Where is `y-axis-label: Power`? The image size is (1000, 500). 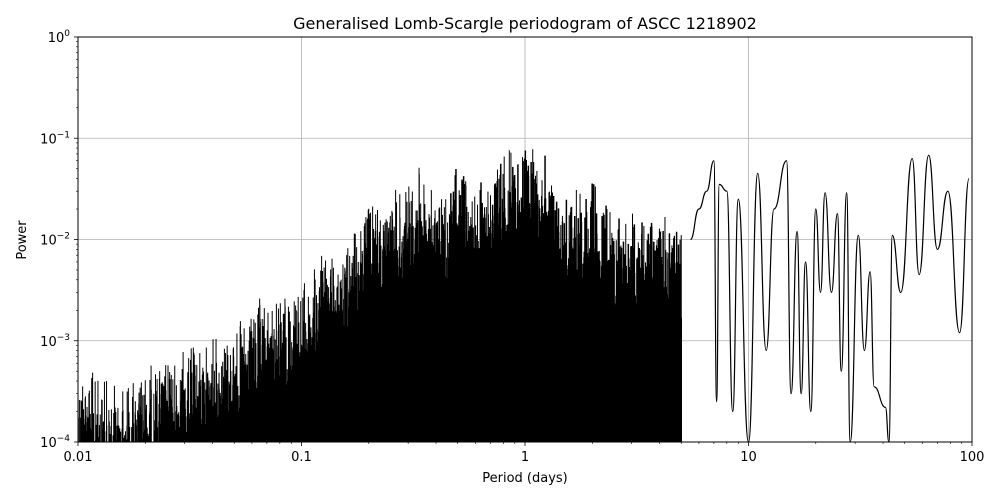
y-axis-label: Power is located at coordinates (22, 240).